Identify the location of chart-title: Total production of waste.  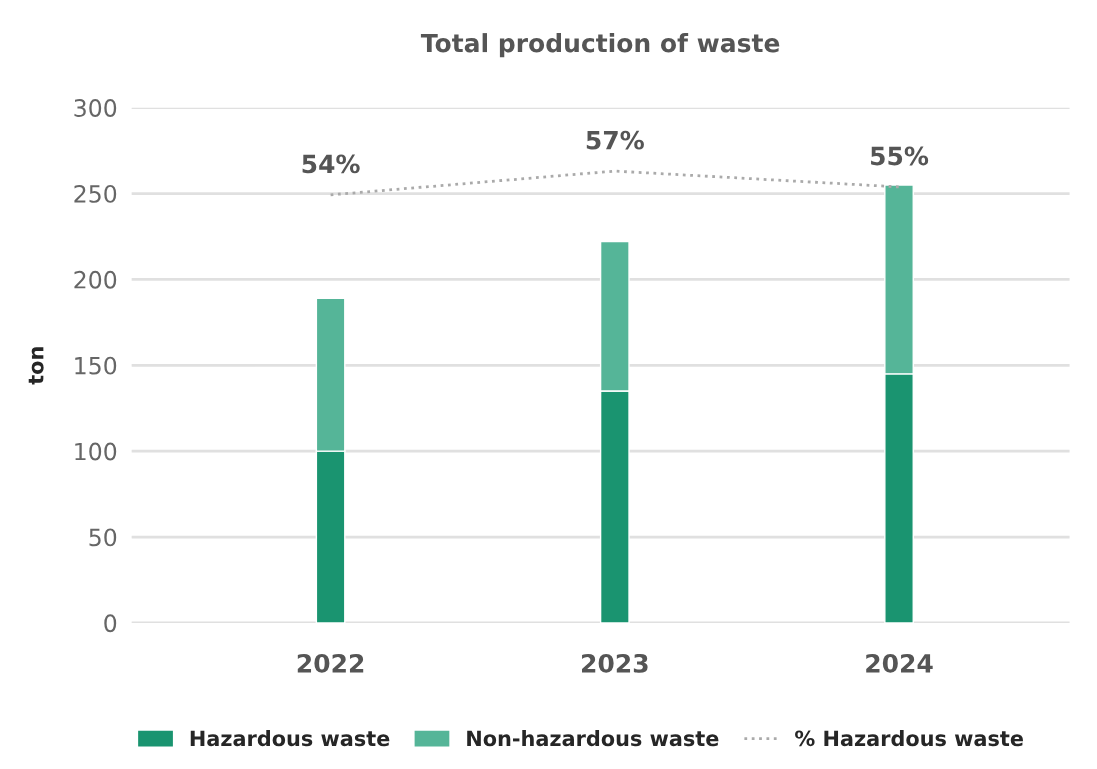
(600, 45).